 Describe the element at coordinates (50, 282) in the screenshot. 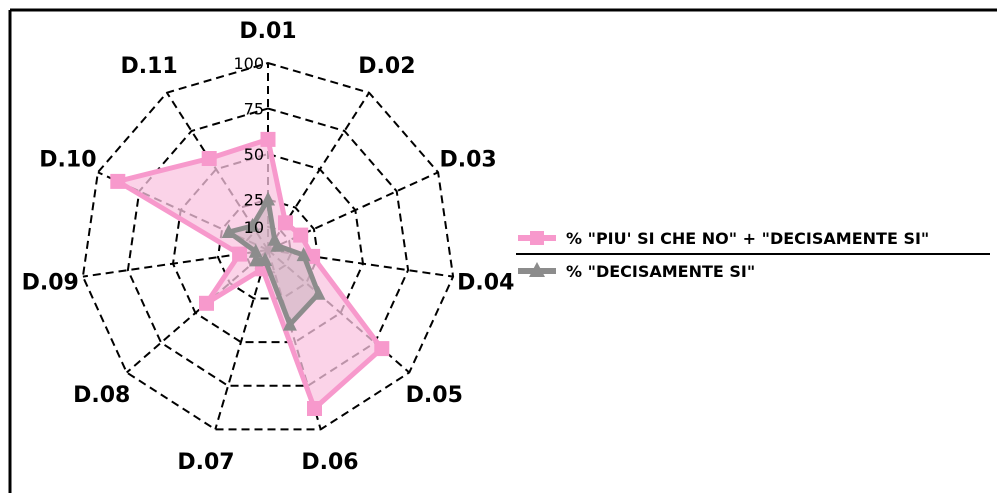

I see `category-label-D.09: D.09` at that location.